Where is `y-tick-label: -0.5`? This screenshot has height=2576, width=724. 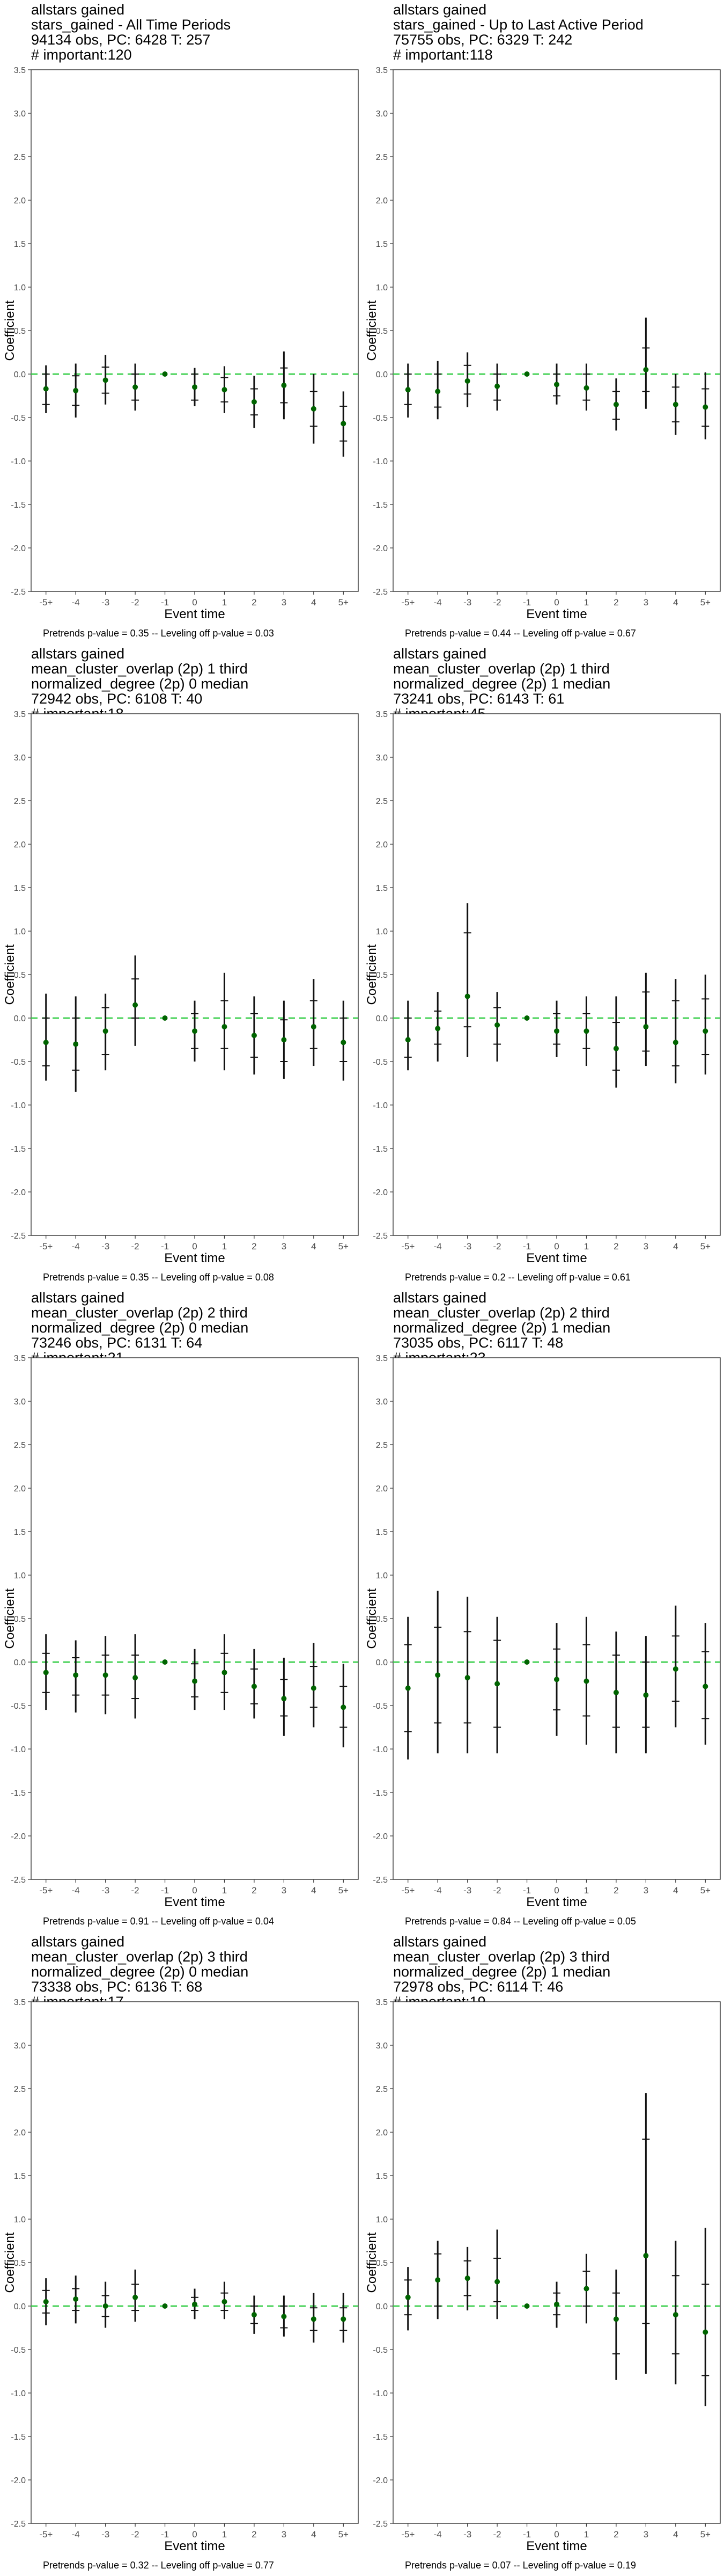
y-tick-label: -0.5 is located at coordinates (380, 1706).